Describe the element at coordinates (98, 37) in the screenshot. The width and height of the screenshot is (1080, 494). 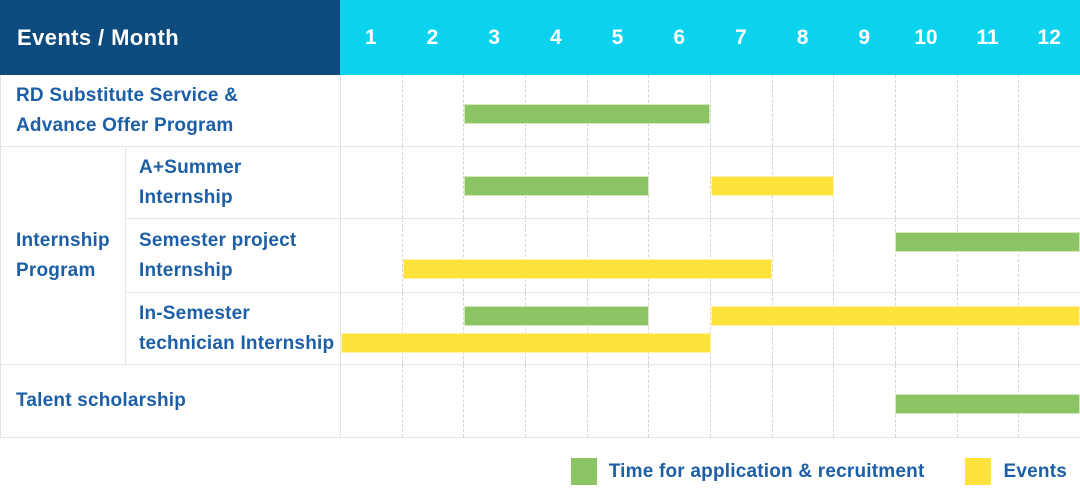
I see `events-month-title: Events / Month` at that location.